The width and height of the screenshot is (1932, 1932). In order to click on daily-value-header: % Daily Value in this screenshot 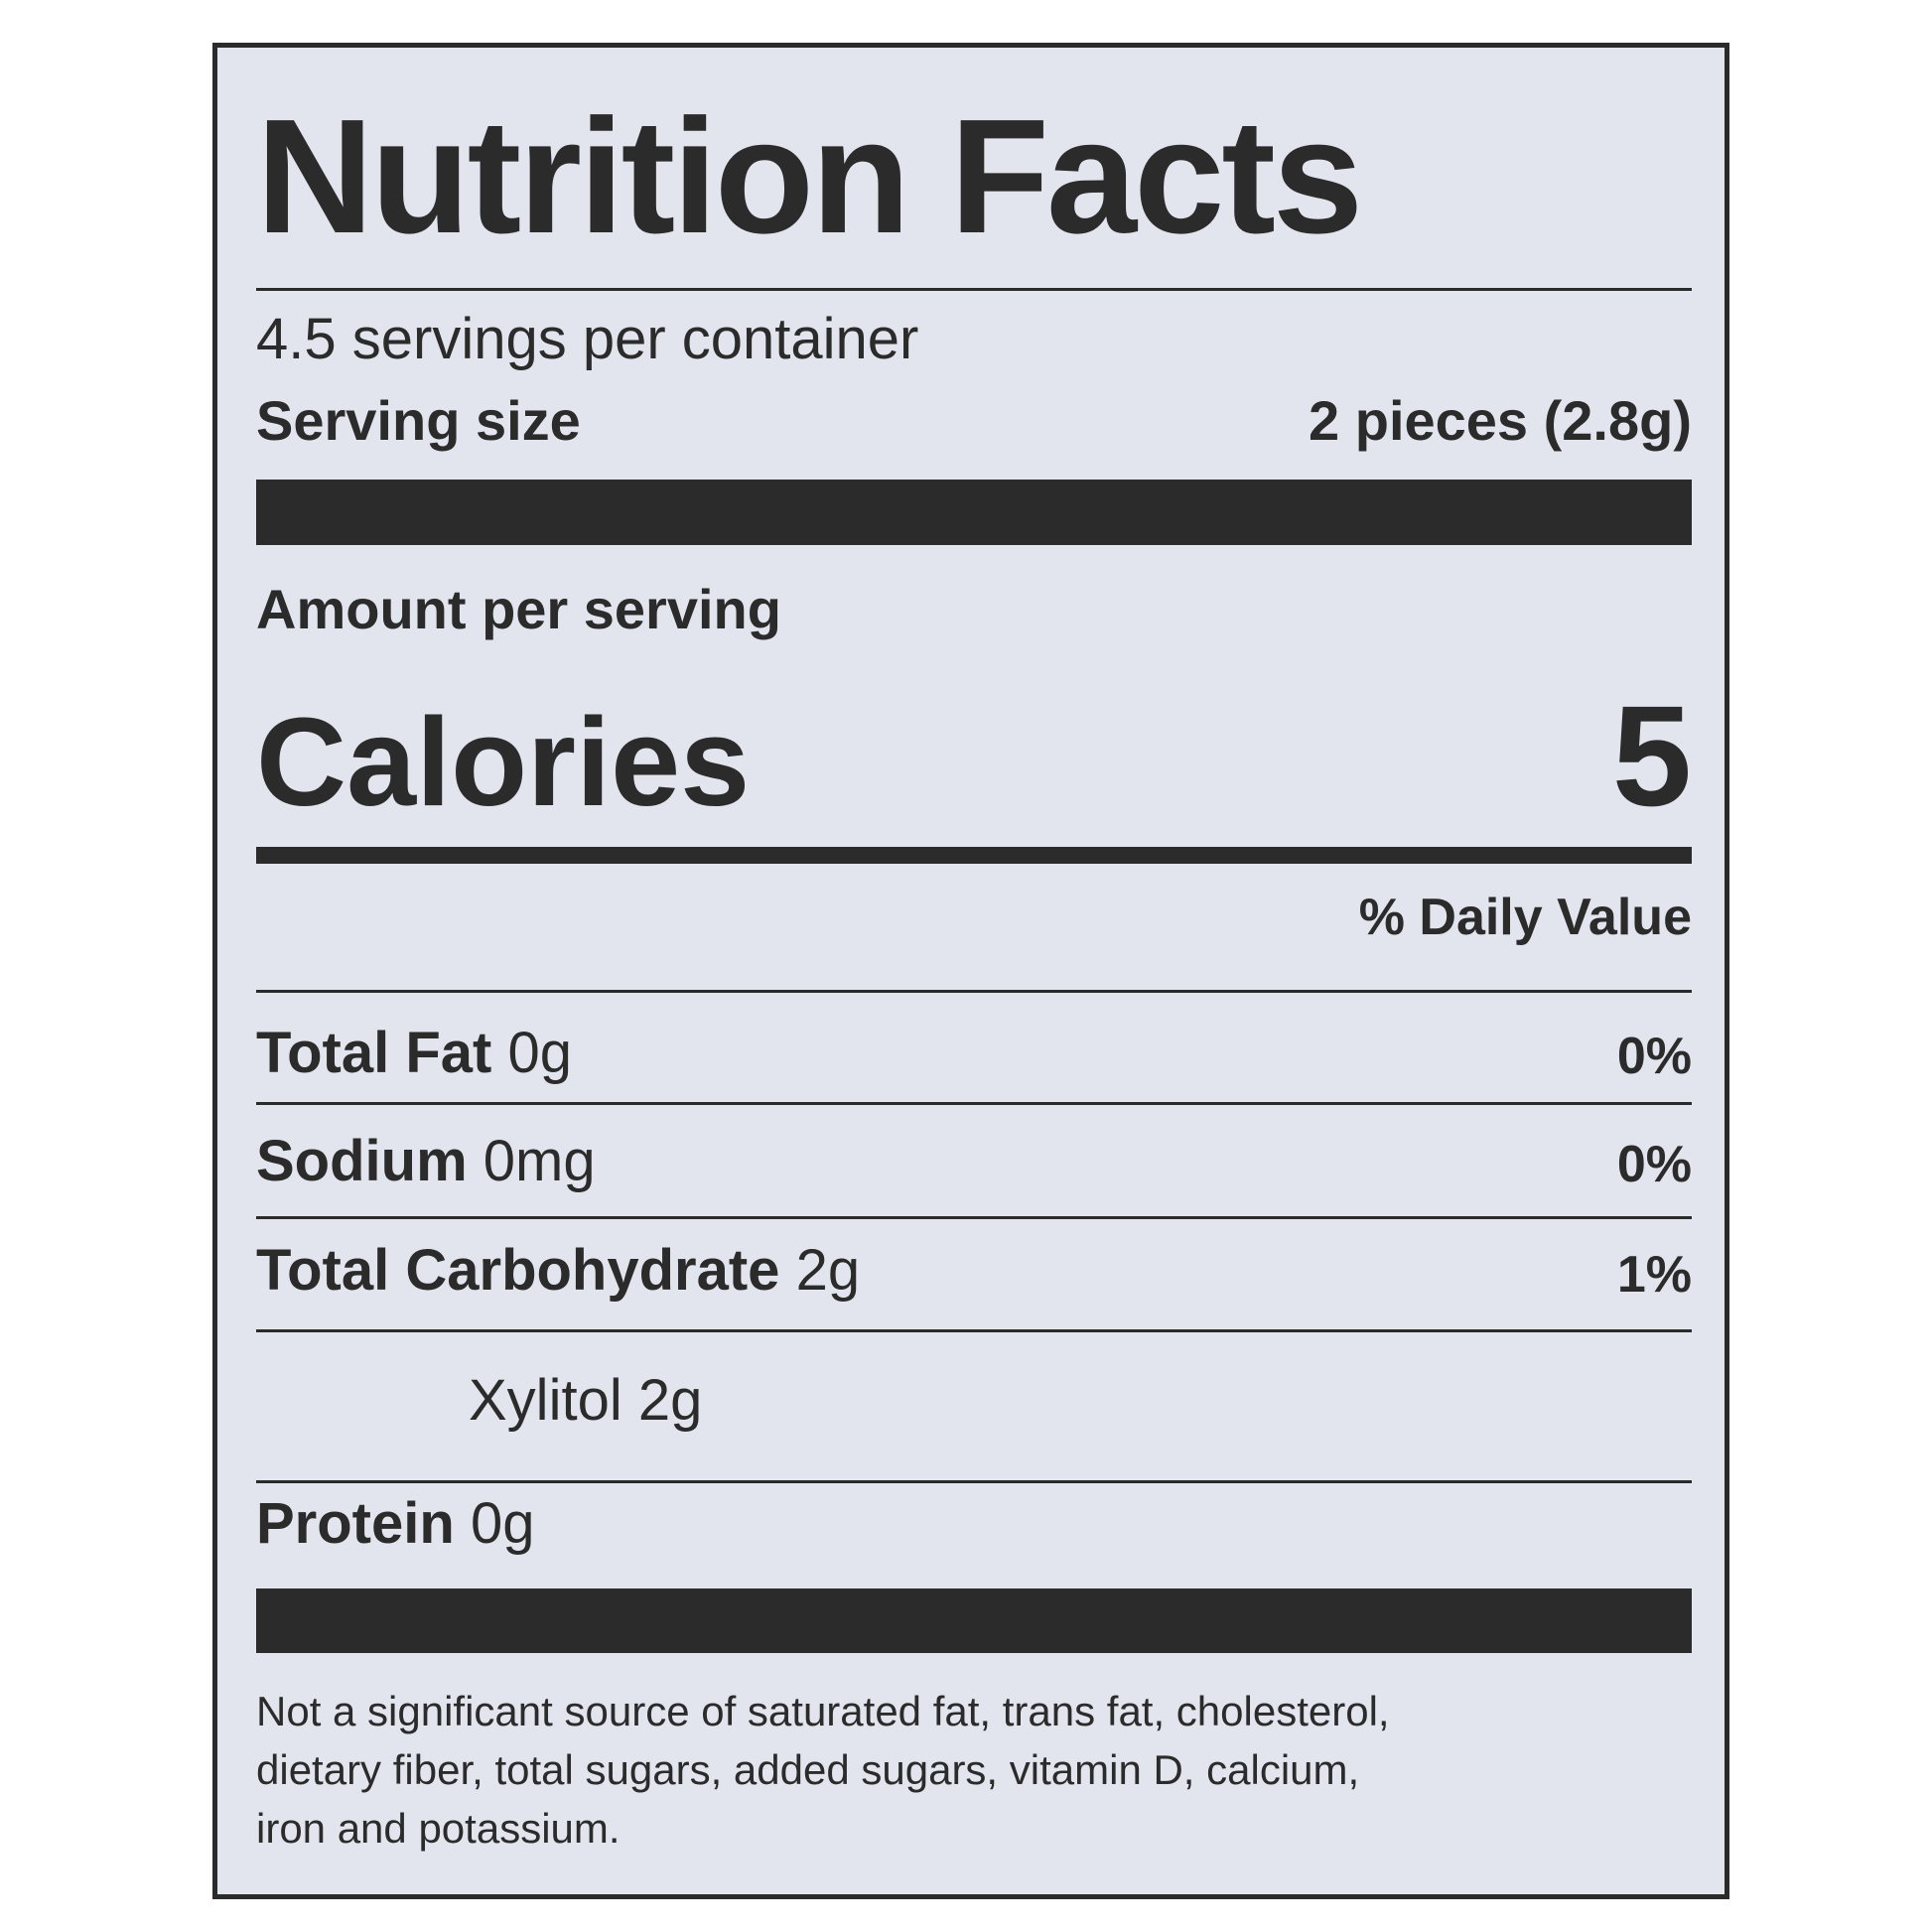, I will do `click(1525, 918)`.